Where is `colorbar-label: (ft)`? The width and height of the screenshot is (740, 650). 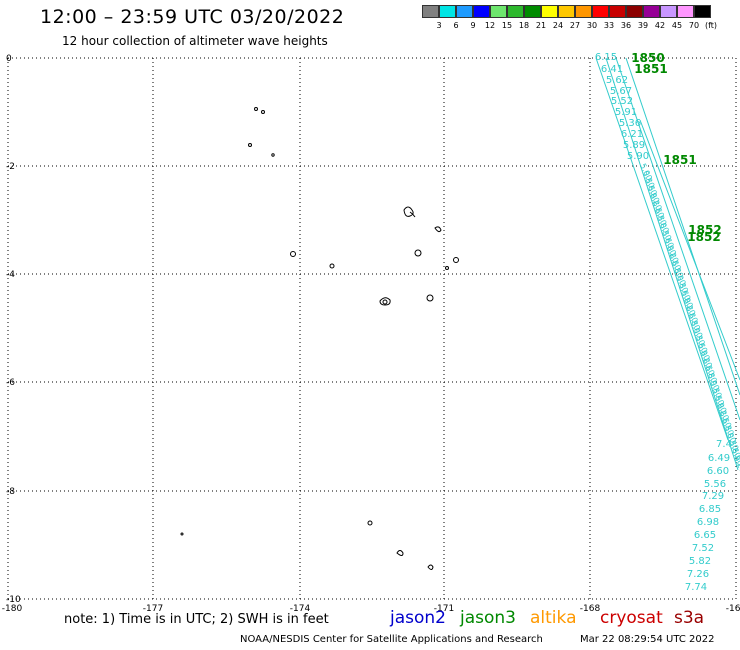 colorbar-label: (ft) is located at coordinates (711, 25).